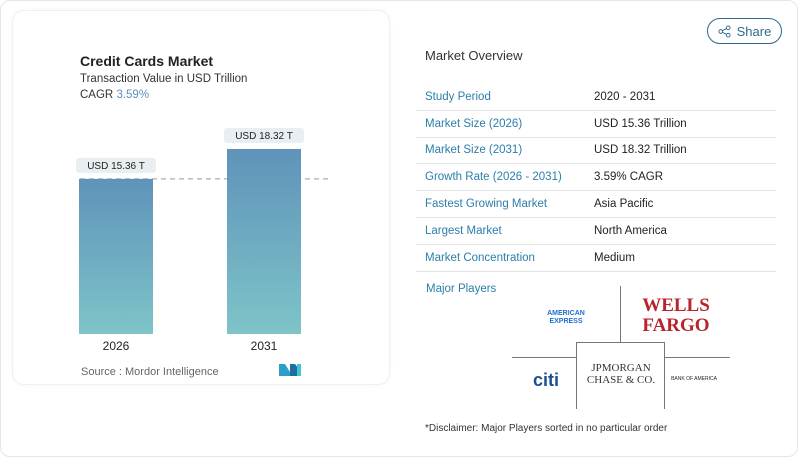  I want to click on data-label: USD 15.36 T, so click(116, 166).